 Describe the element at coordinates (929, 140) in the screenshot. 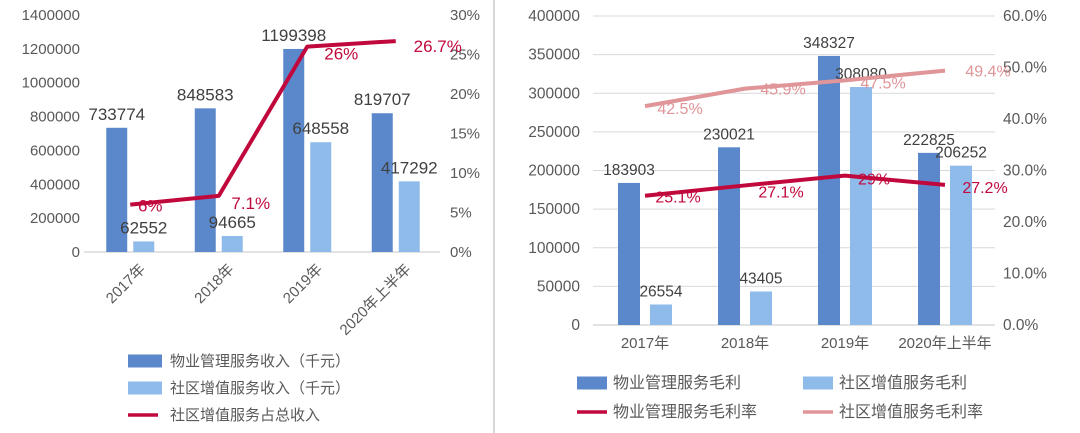

I see `bar-value-label: 222825` at that location.